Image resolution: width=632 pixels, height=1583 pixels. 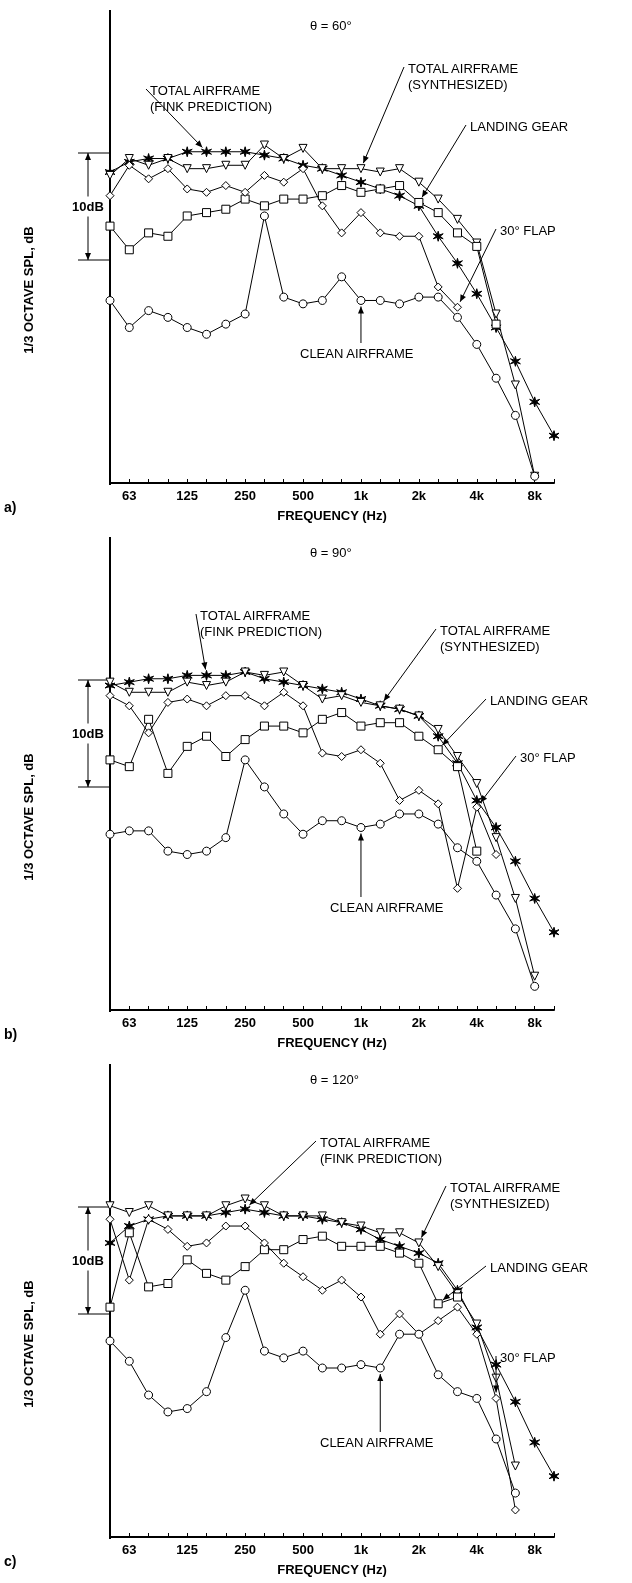 I want to click on chart-title: θ = 90°, so click(x=331, y=552).